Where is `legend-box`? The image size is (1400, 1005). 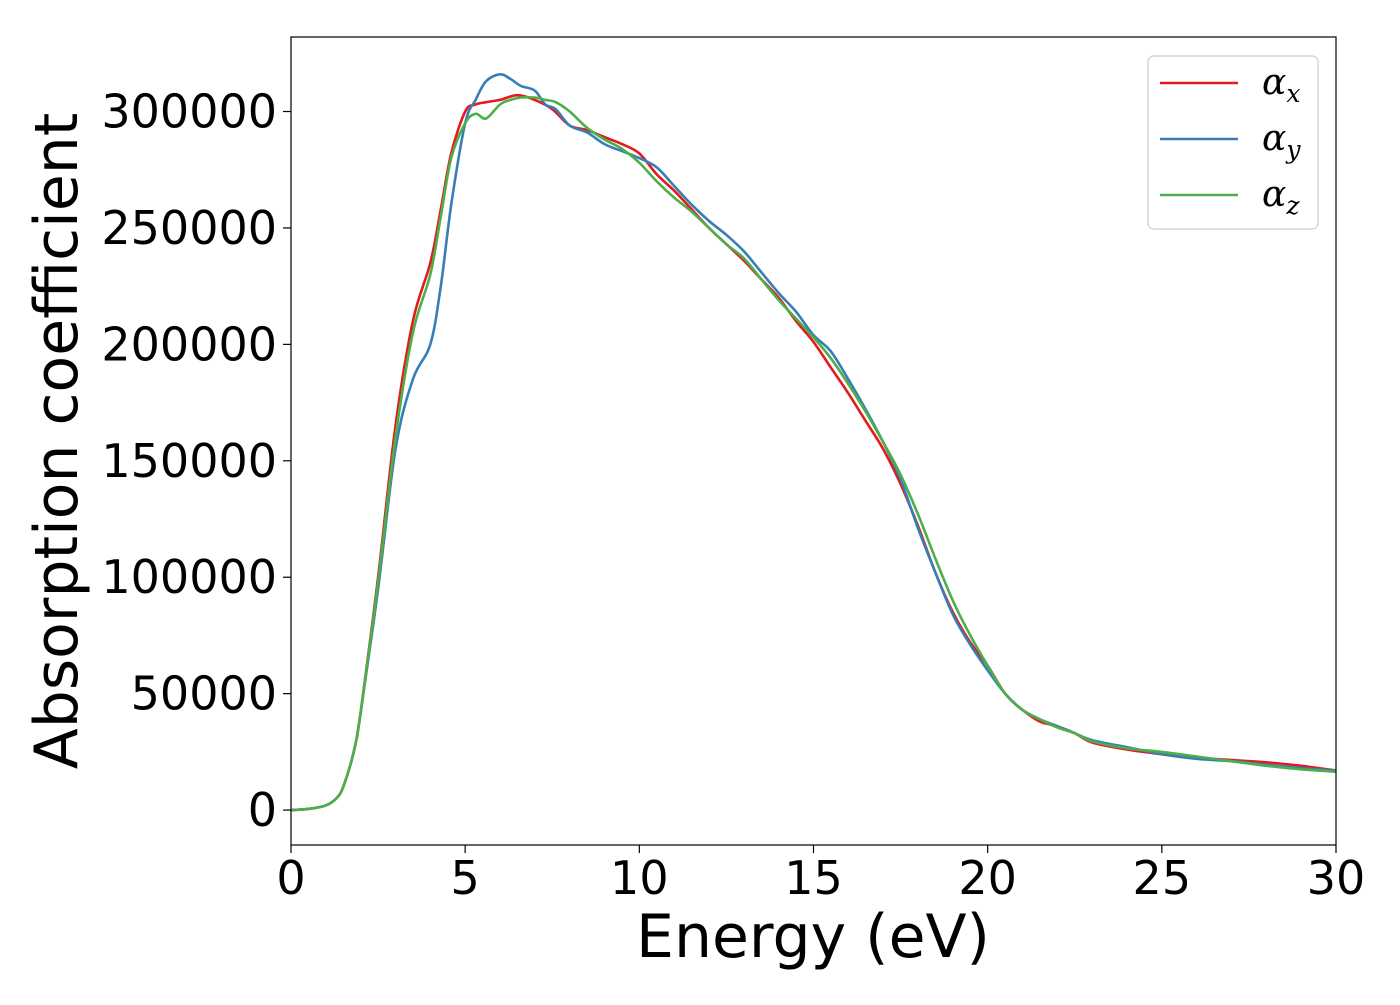 legend-box is located at coordinates (1233, 142).